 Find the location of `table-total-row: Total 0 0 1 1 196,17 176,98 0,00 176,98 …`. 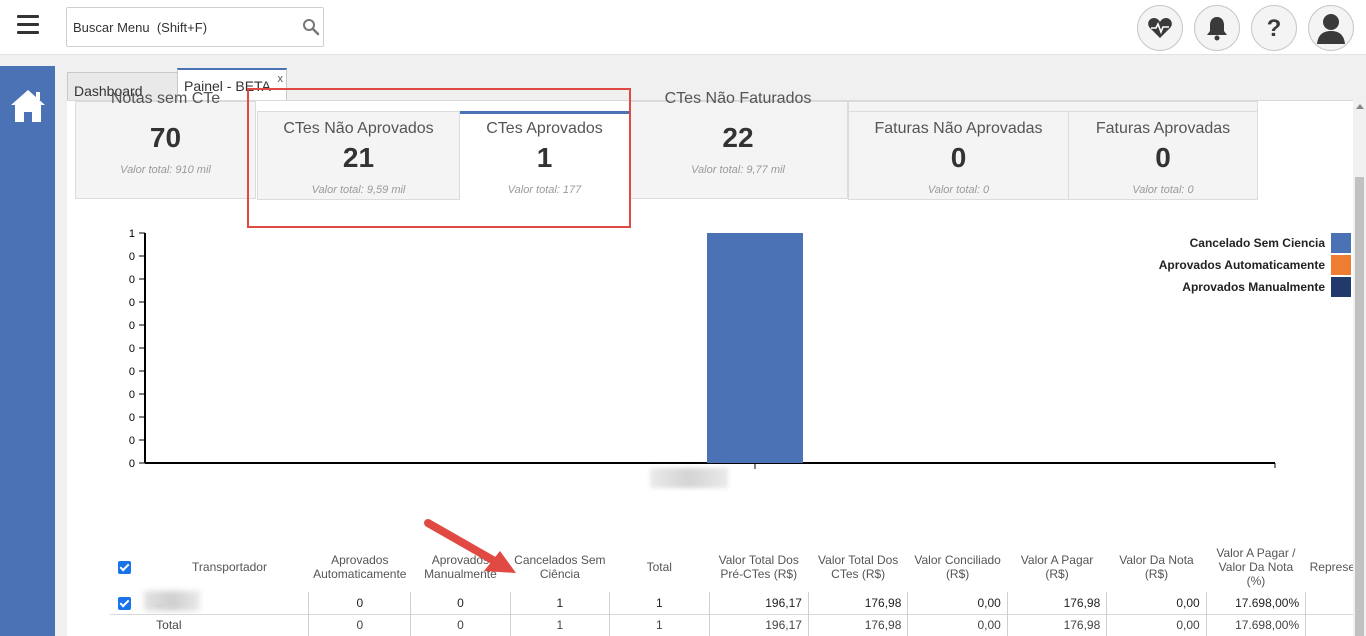

table-total-row: Total 0 0 1 1 196,17 176,98 0,00 176,98 … is located at coordinates (738, 624).